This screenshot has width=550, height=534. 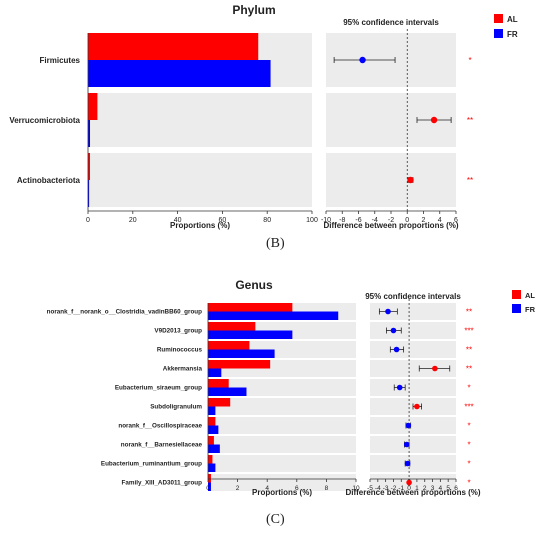 I want to click on genus-ci-tick-label-7: 2, so click(x=425, y=488).